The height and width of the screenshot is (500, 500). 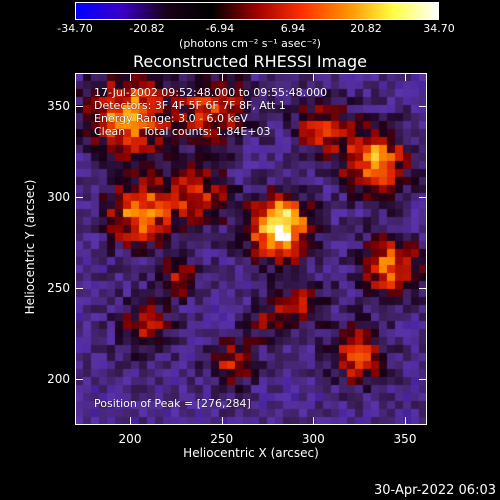 I want to click on colorbar-tick-label: 34.70, so click(x=439, y=28).